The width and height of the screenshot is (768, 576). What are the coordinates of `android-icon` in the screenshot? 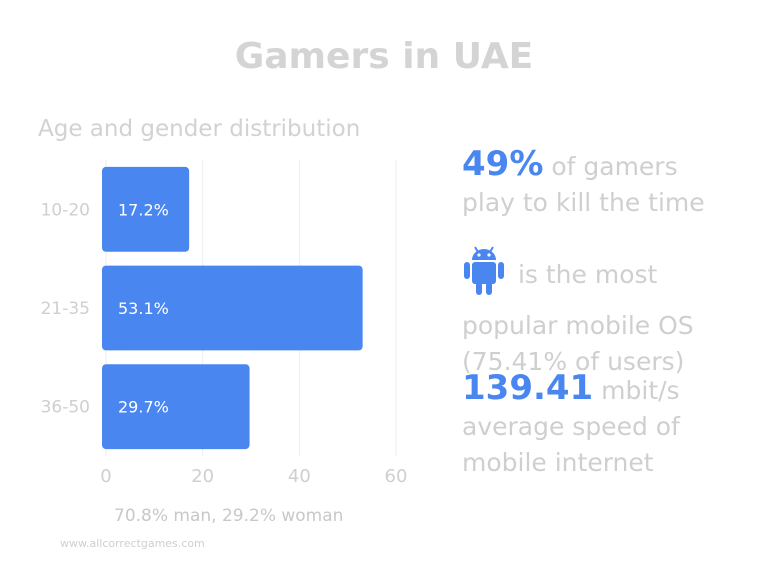 It's located at (484, 276).